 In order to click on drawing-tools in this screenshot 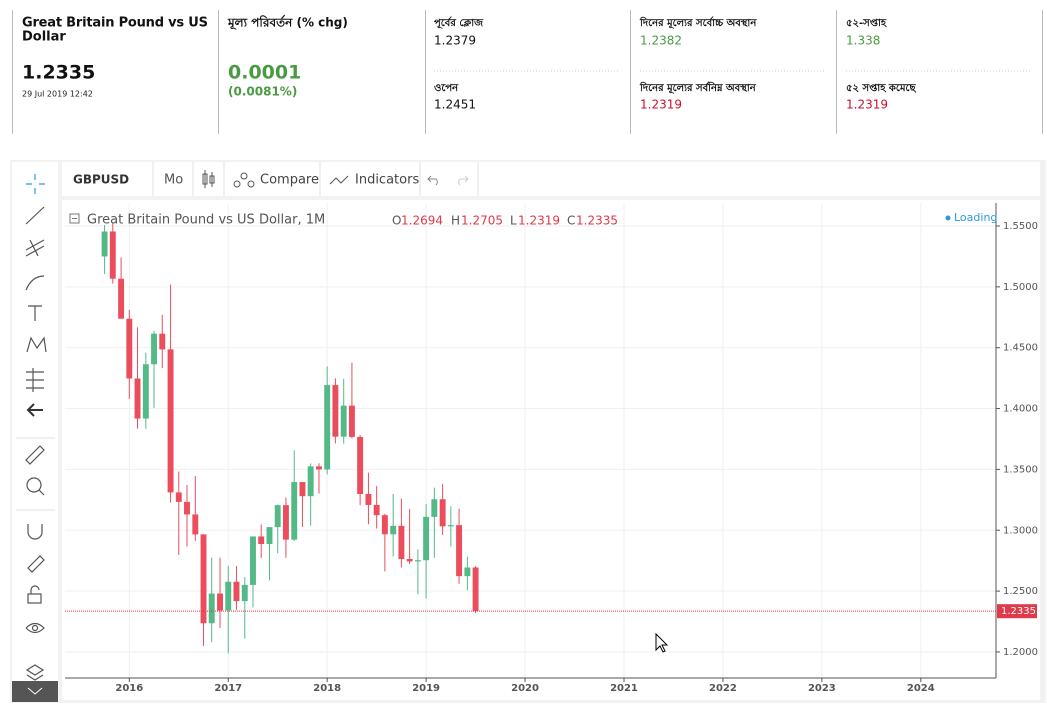, I will do `click(36, 427)`.